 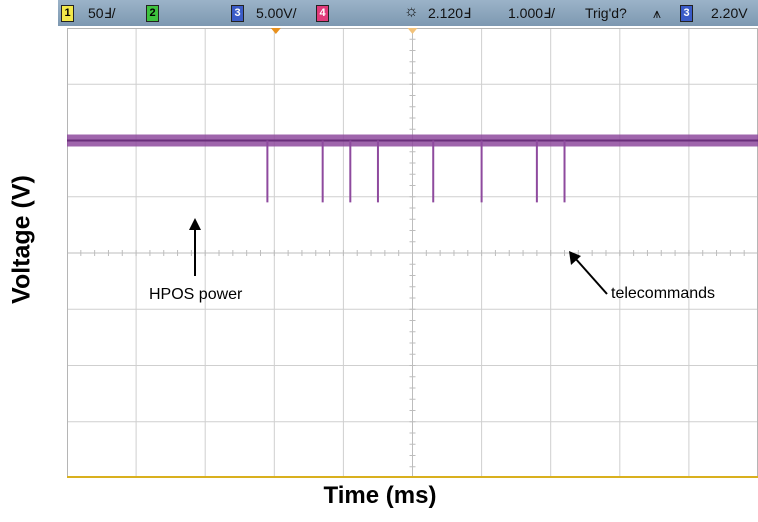 I want to click on trigger-pos-marker, so click(x=412, y=31).